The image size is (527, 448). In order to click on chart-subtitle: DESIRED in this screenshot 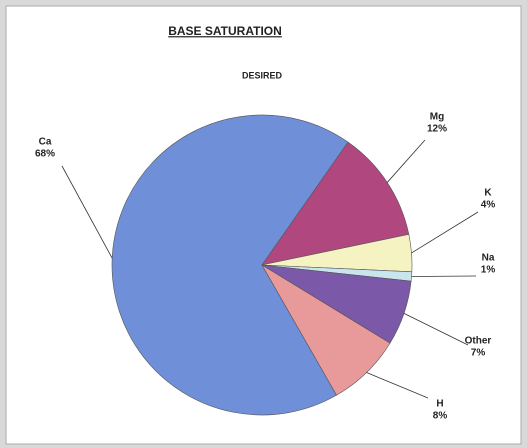, I will do `click(262, 75)`.